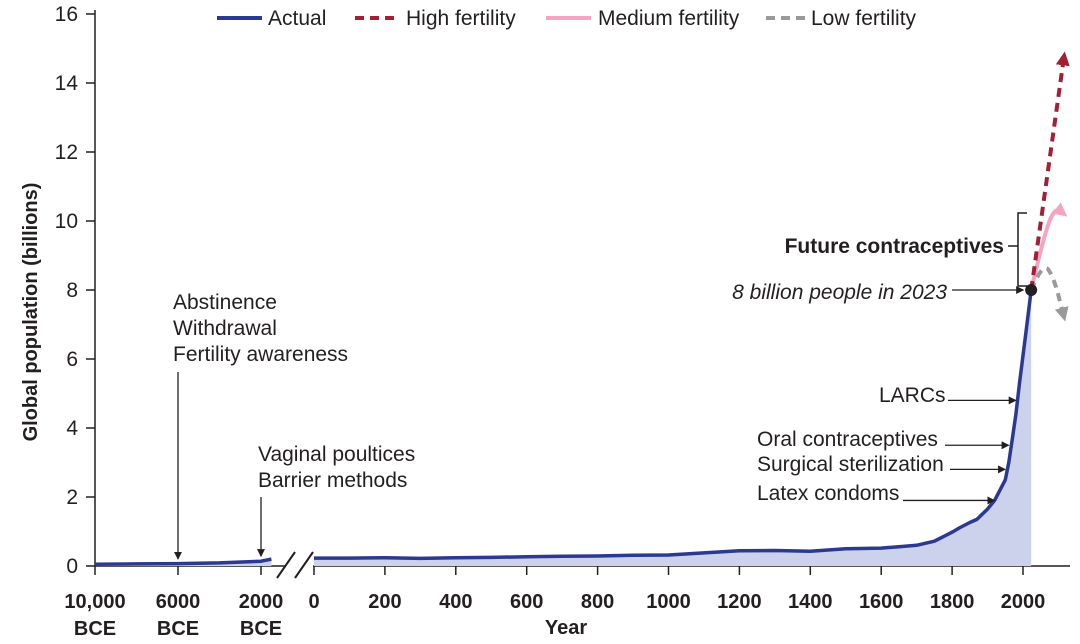  What do you see at coordinates (847, 439) in the screenshot?
I see `annotation-oral-text: Oral contraceptives` at bounding box center [847, 439].